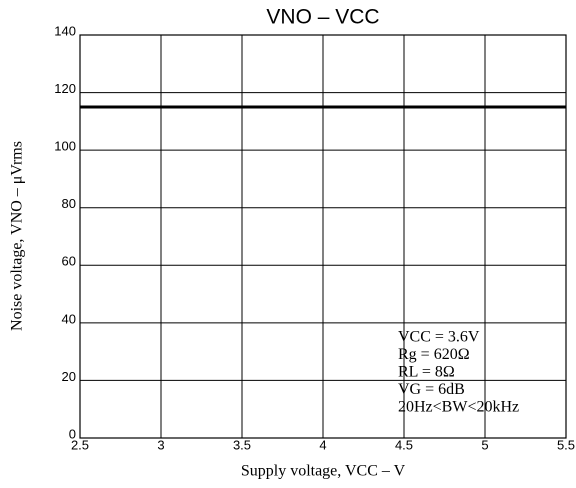 Image resolution: width=576 pixels, height=488 pixels. What do you see at coordinates (322, 17) in the screenshot?
I see `chart-title: VNO – VCC` at bounding box center [322, 17].